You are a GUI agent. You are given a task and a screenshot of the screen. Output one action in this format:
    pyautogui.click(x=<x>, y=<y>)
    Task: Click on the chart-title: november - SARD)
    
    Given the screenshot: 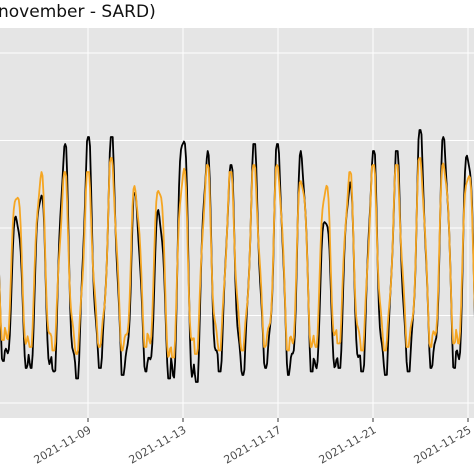 What is the action you would take?
    pyautogui.click(x=78, y=12)
    